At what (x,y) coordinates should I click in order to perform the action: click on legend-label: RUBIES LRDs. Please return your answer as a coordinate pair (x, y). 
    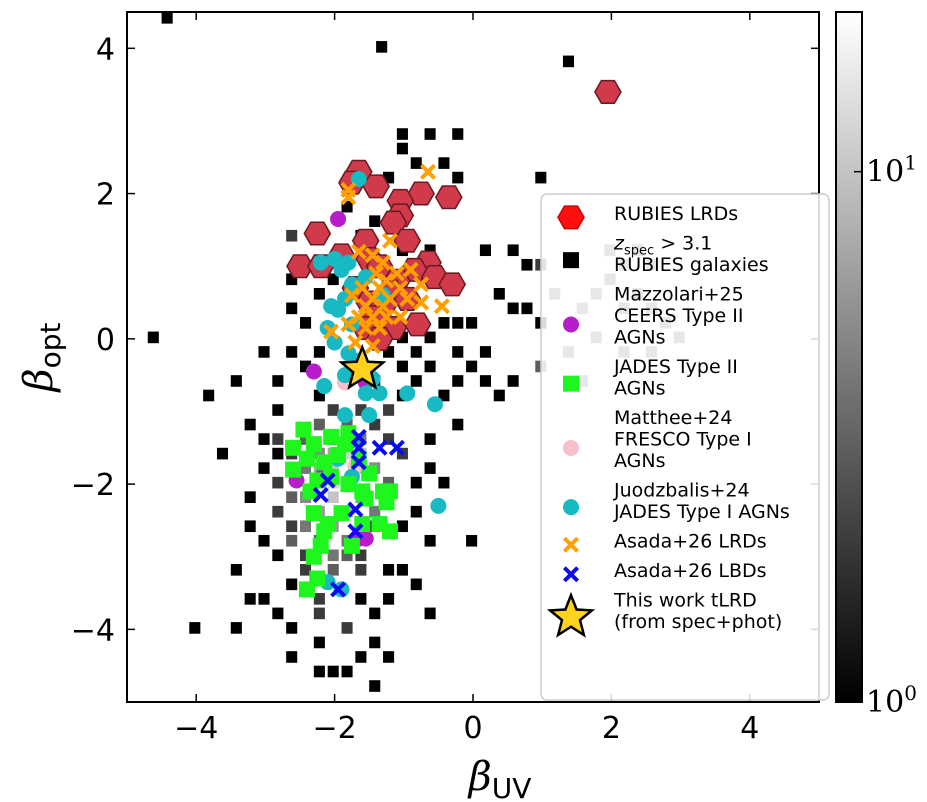
    Looking at the image, I should click on (676, 214).